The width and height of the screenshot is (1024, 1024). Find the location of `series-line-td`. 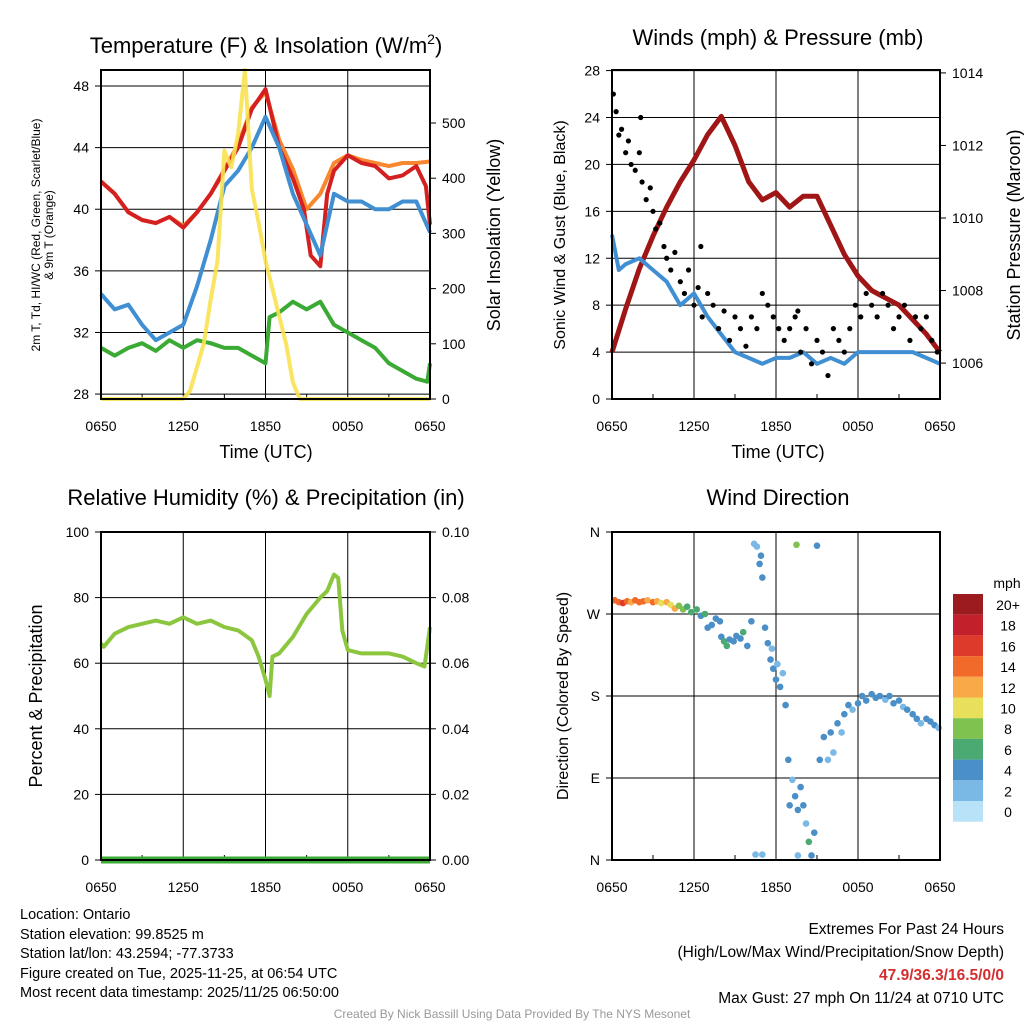

series-line-td is located at coordinates (266, 341).